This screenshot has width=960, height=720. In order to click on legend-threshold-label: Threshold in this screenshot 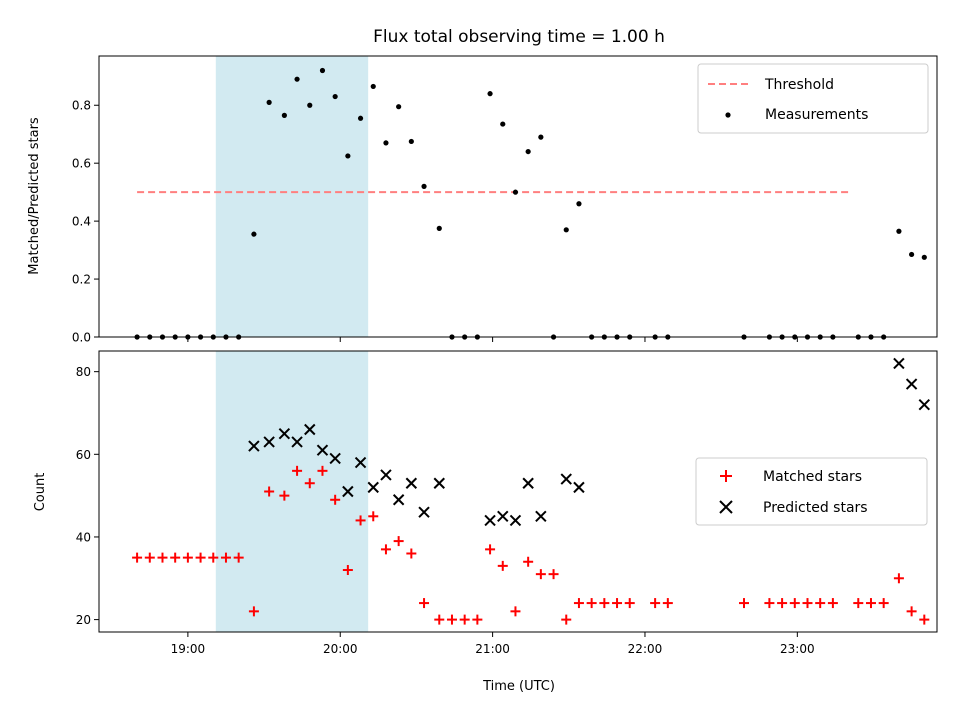, I will do `click(799, 85)`.